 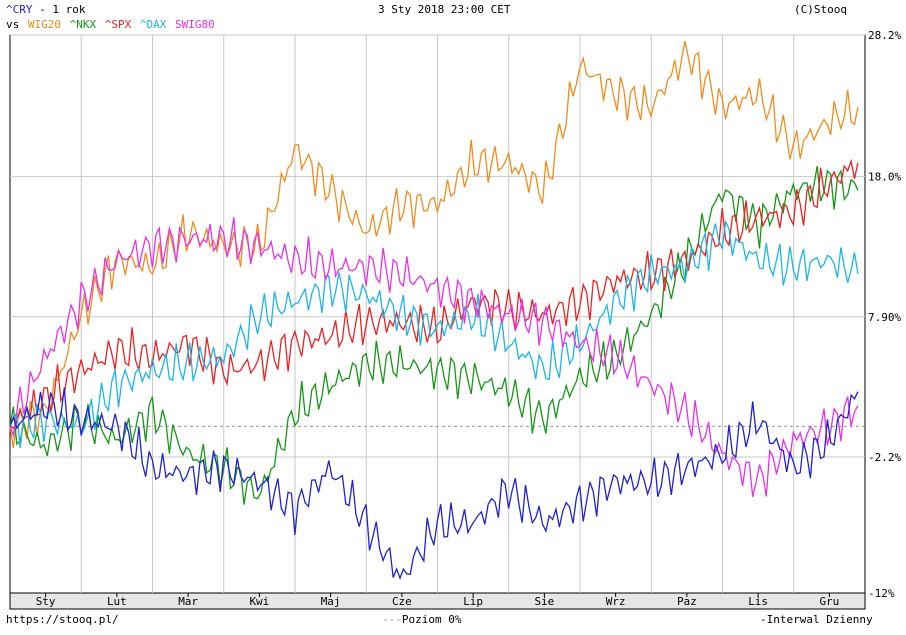 I want to click on x-tick-label: Paz, so click(x=687, y=601).